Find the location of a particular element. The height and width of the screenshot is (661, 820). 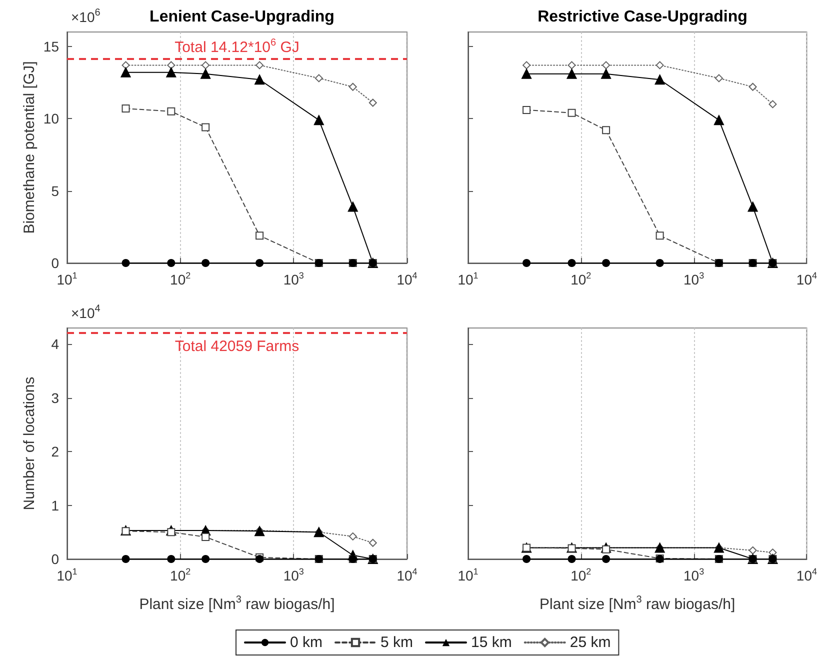

y-tick-label: 3 is located at coordinates (55, 398).